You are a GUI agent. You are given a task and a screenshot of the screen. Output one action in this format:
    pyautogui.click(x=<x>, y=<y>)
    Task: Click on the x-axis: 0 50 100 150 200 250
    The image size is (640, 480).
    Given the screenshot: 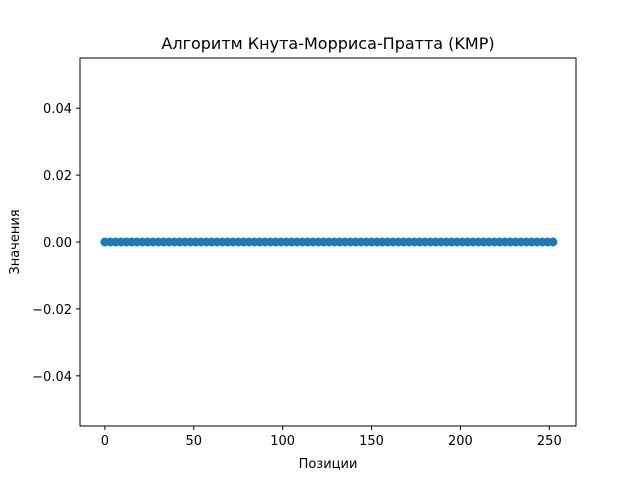 What is the action you would take?
    pyautogui.click(x=331, y=437)
    